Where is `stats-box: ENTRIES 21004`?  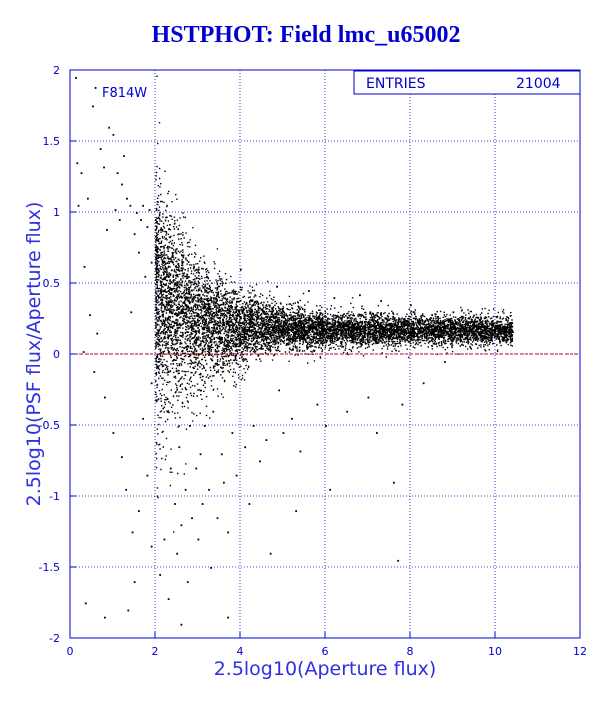 stats-box: ENTRIES 21004 is located at coordinates (467, 82).